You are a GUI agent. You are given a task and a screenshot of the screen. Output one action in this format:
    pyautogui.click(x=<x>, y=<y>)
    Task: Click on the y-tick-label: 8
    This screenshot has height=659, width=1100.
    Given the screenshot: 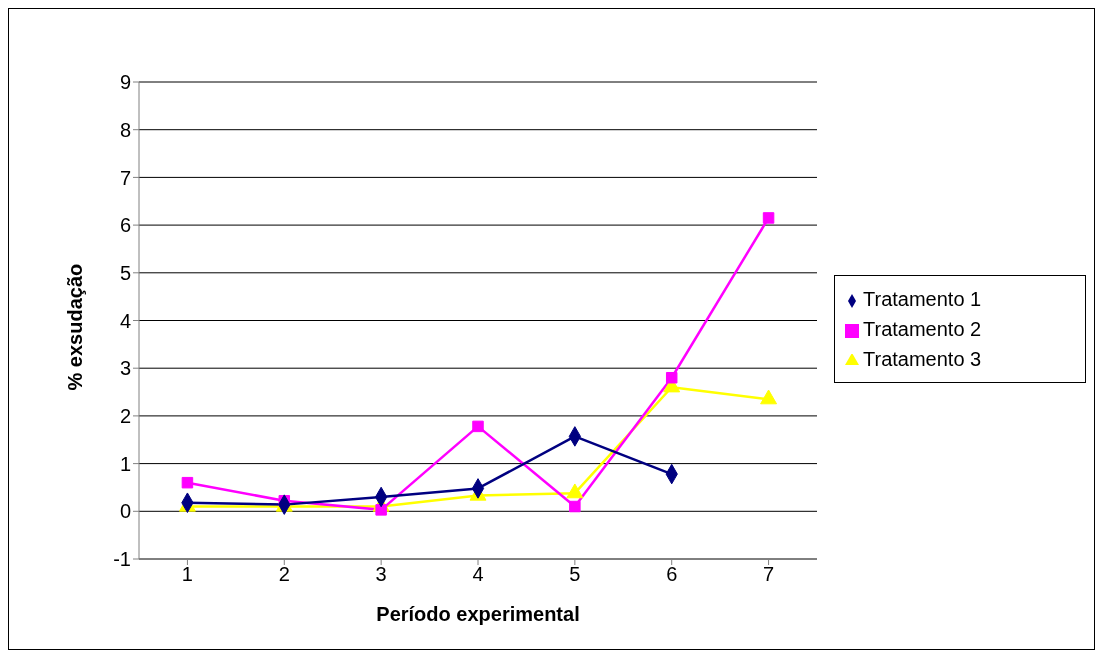 What is the action you would take?
    pyautogui.click(x=125, y=129)
    